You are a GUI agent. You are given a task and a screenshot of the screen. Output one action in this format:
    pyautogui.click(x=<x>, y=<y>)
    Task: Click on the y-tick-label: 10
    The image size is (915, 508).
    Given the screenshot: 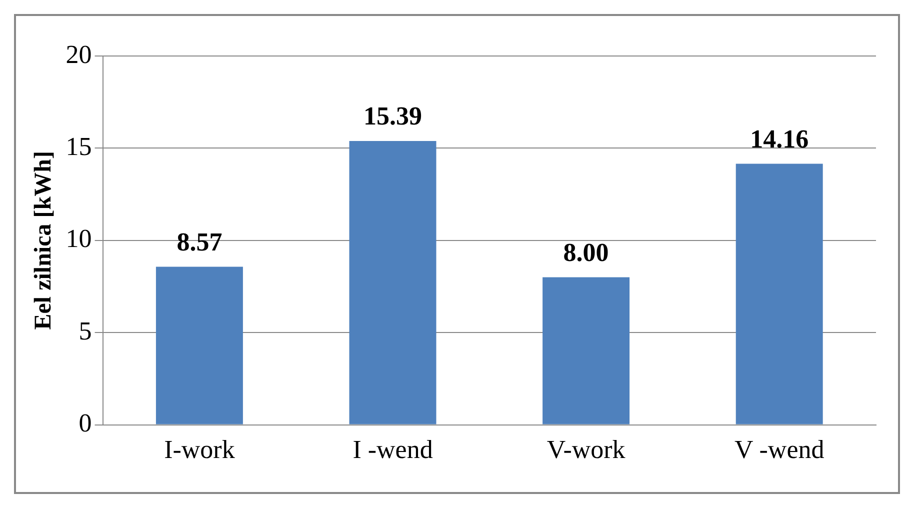 What is the action you would take?
    pyautogui.click(x=79, y=239)
    